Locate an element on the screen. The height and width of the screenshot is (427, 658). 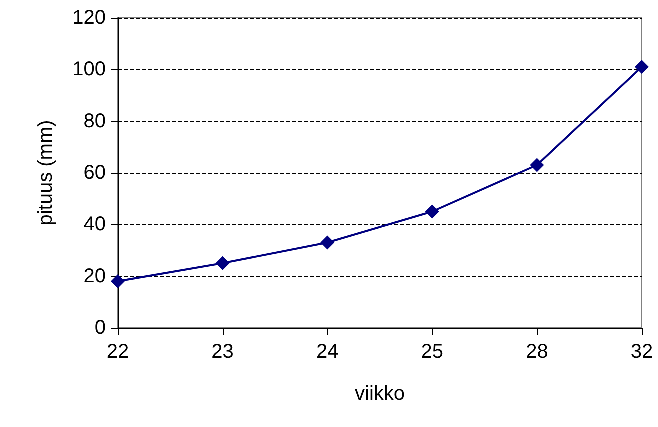
x-axis-title: viikko is located at coordinates (380, 394).